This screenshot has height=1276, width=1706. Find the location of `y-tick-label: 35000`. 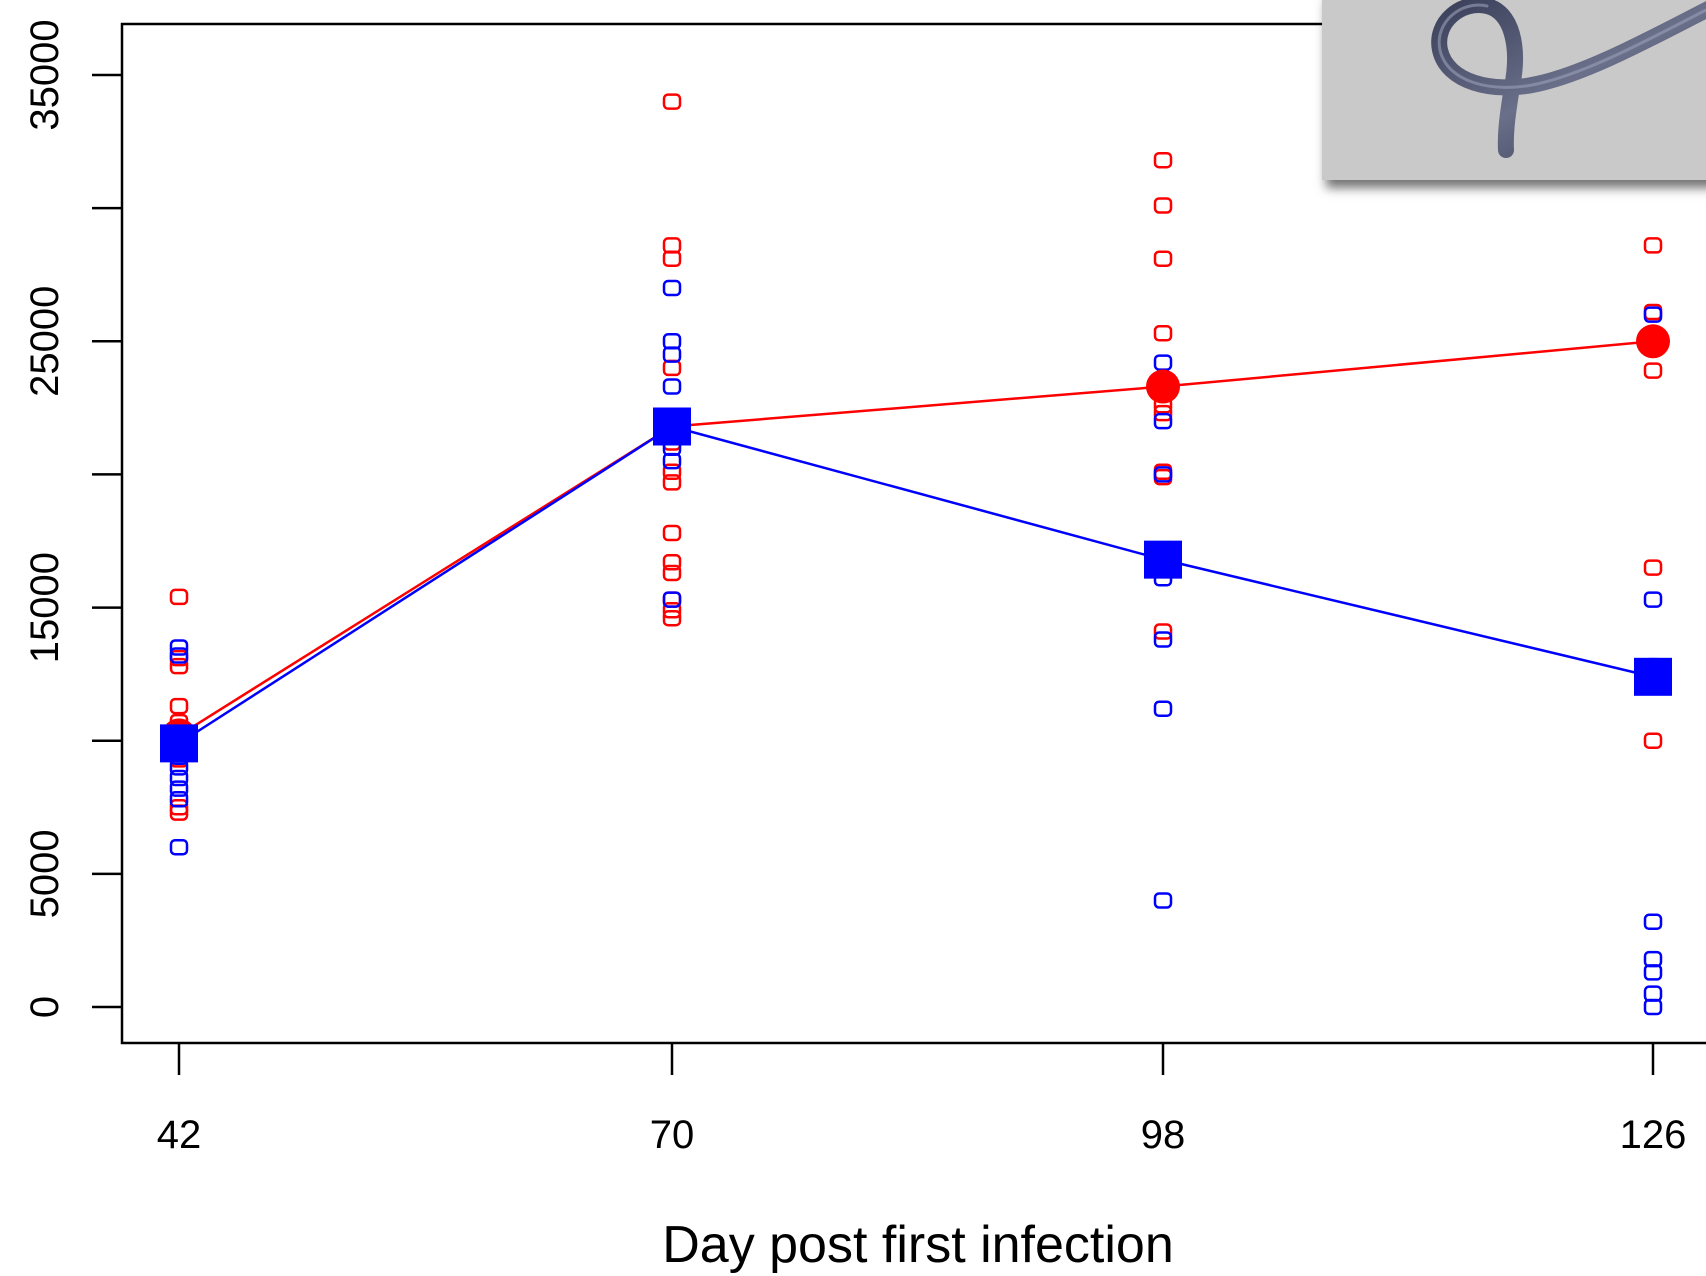

y-tick-label: 35000 is located at coordinates (45, 74).